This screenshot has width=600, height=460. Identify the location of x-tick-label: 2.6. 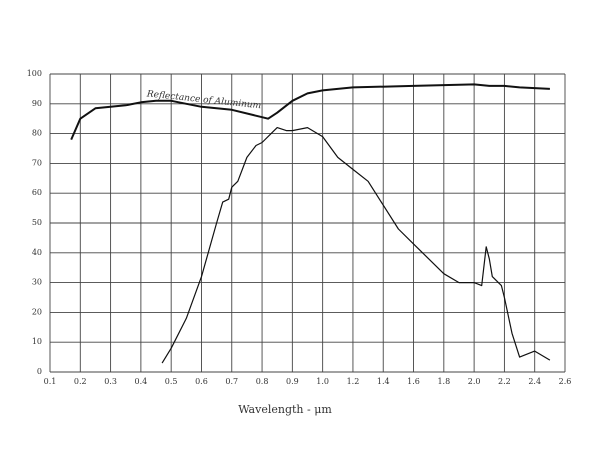
(565, 381).